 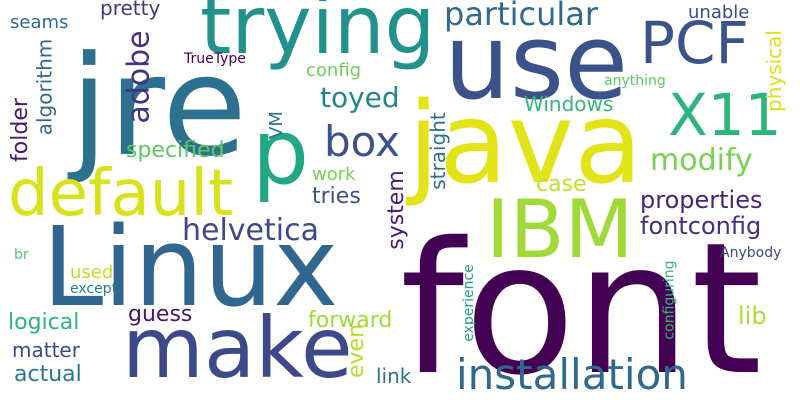 I want to click on cloud-word-modify: modify, so click(x=701, y=160).